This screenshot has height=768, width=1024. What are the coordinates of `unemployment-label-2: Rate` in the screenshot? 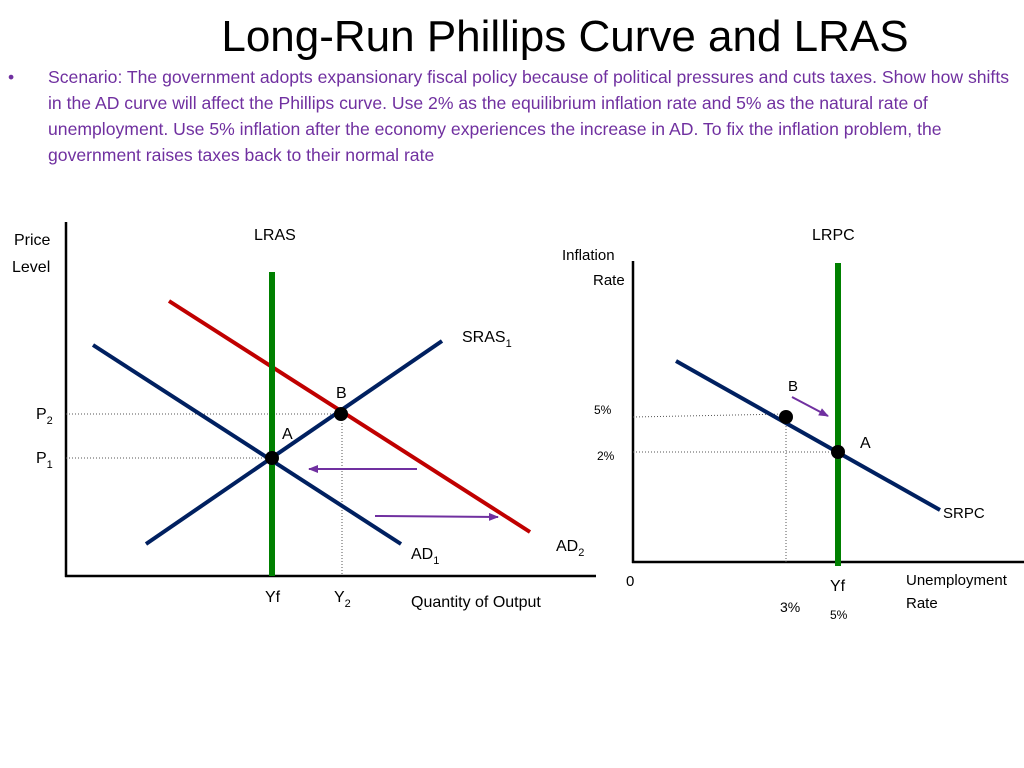 It's located at (922, 603).